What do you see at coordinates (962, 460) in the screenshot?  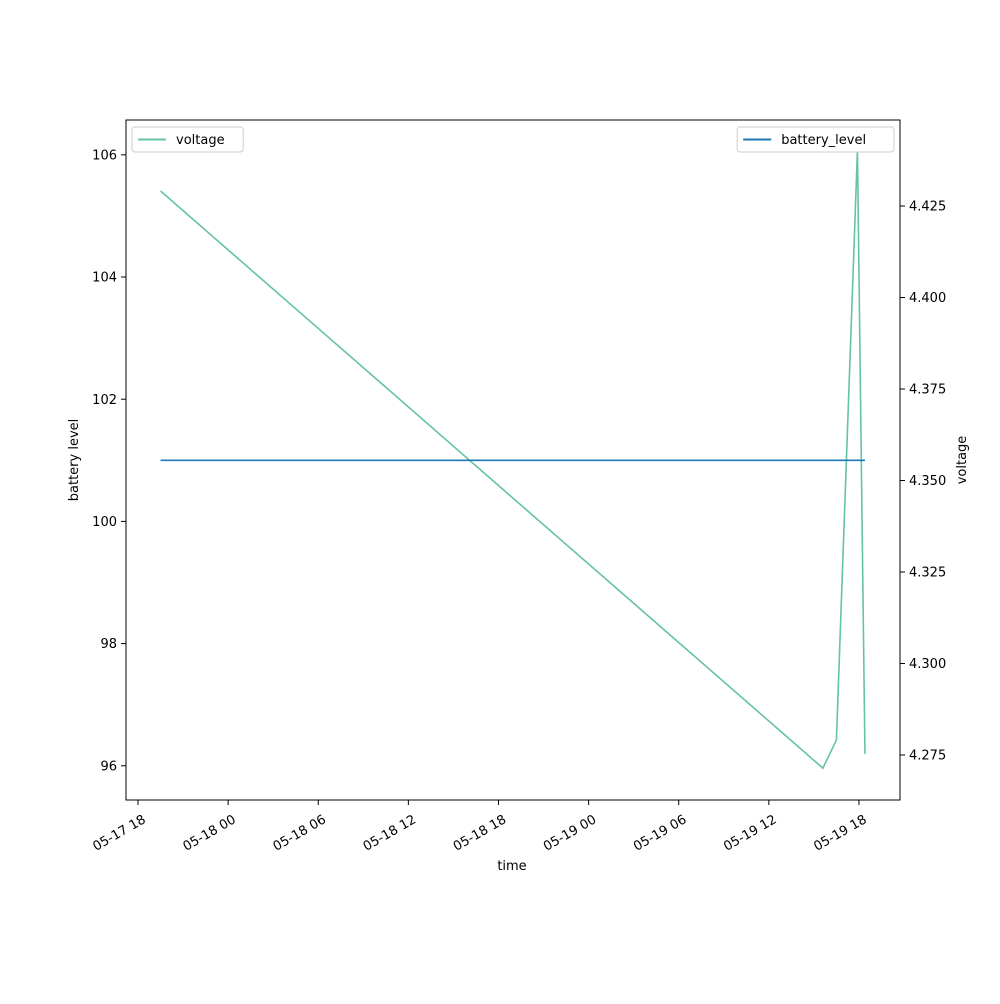 I see `y2-axis-label: voltage` at bounding box center [962, 460].